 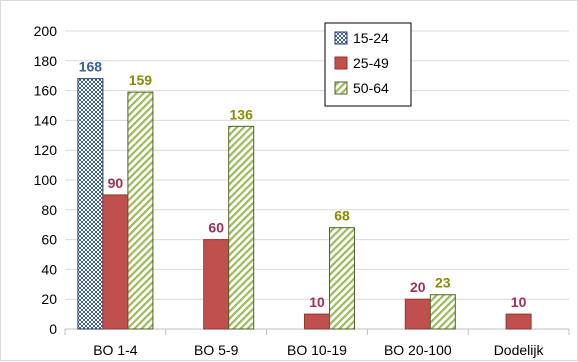 I want to click on data-label: 23, so click(x=443, y=283).